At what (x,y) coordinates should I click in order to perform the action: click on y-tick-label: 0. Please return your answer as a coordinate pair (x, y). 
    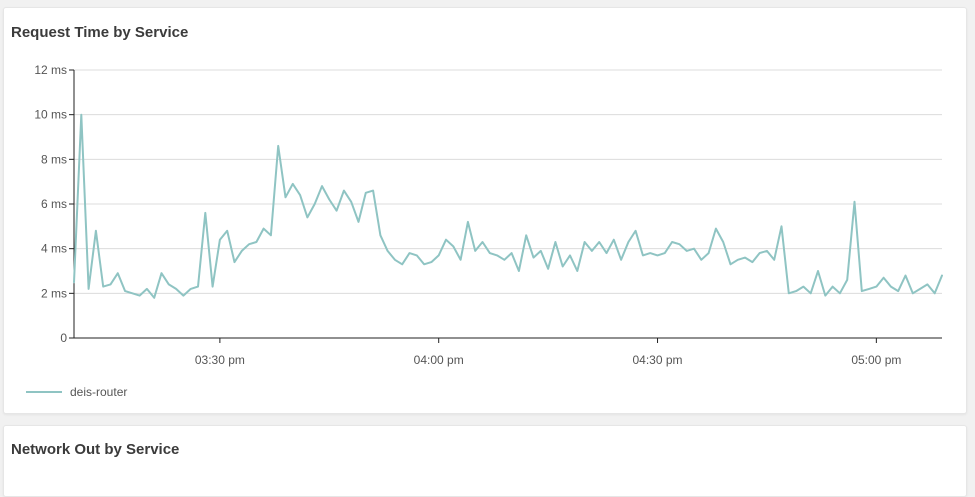
    Looking at the image, I should click on (63, 338).